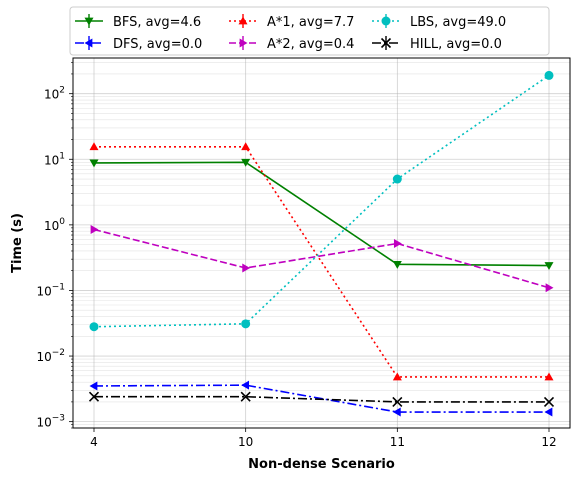 This screenshot has height=485, width=578. What do you see at coordinates (94, 442) in the screenshot?
I see `x-tick-label: 4` at bounding box center [94, 442].